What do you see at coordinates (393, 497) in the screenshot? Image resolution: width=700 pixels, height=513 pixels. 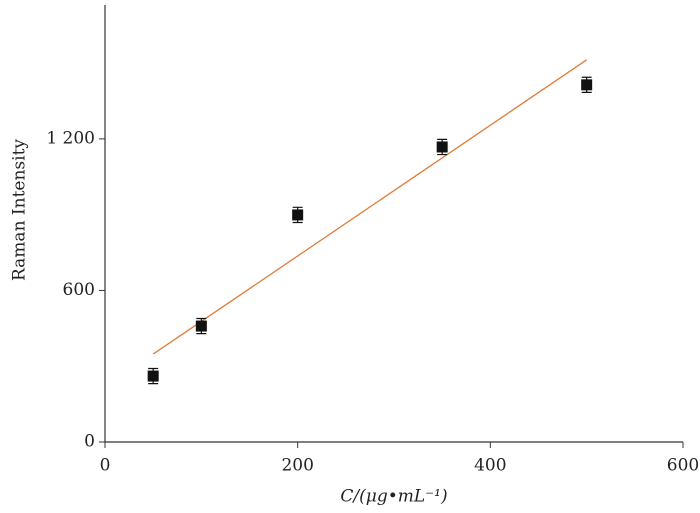 I see `x-axis-label: C/(μg•mL⁻¹)` at bounding box center [393, 497].